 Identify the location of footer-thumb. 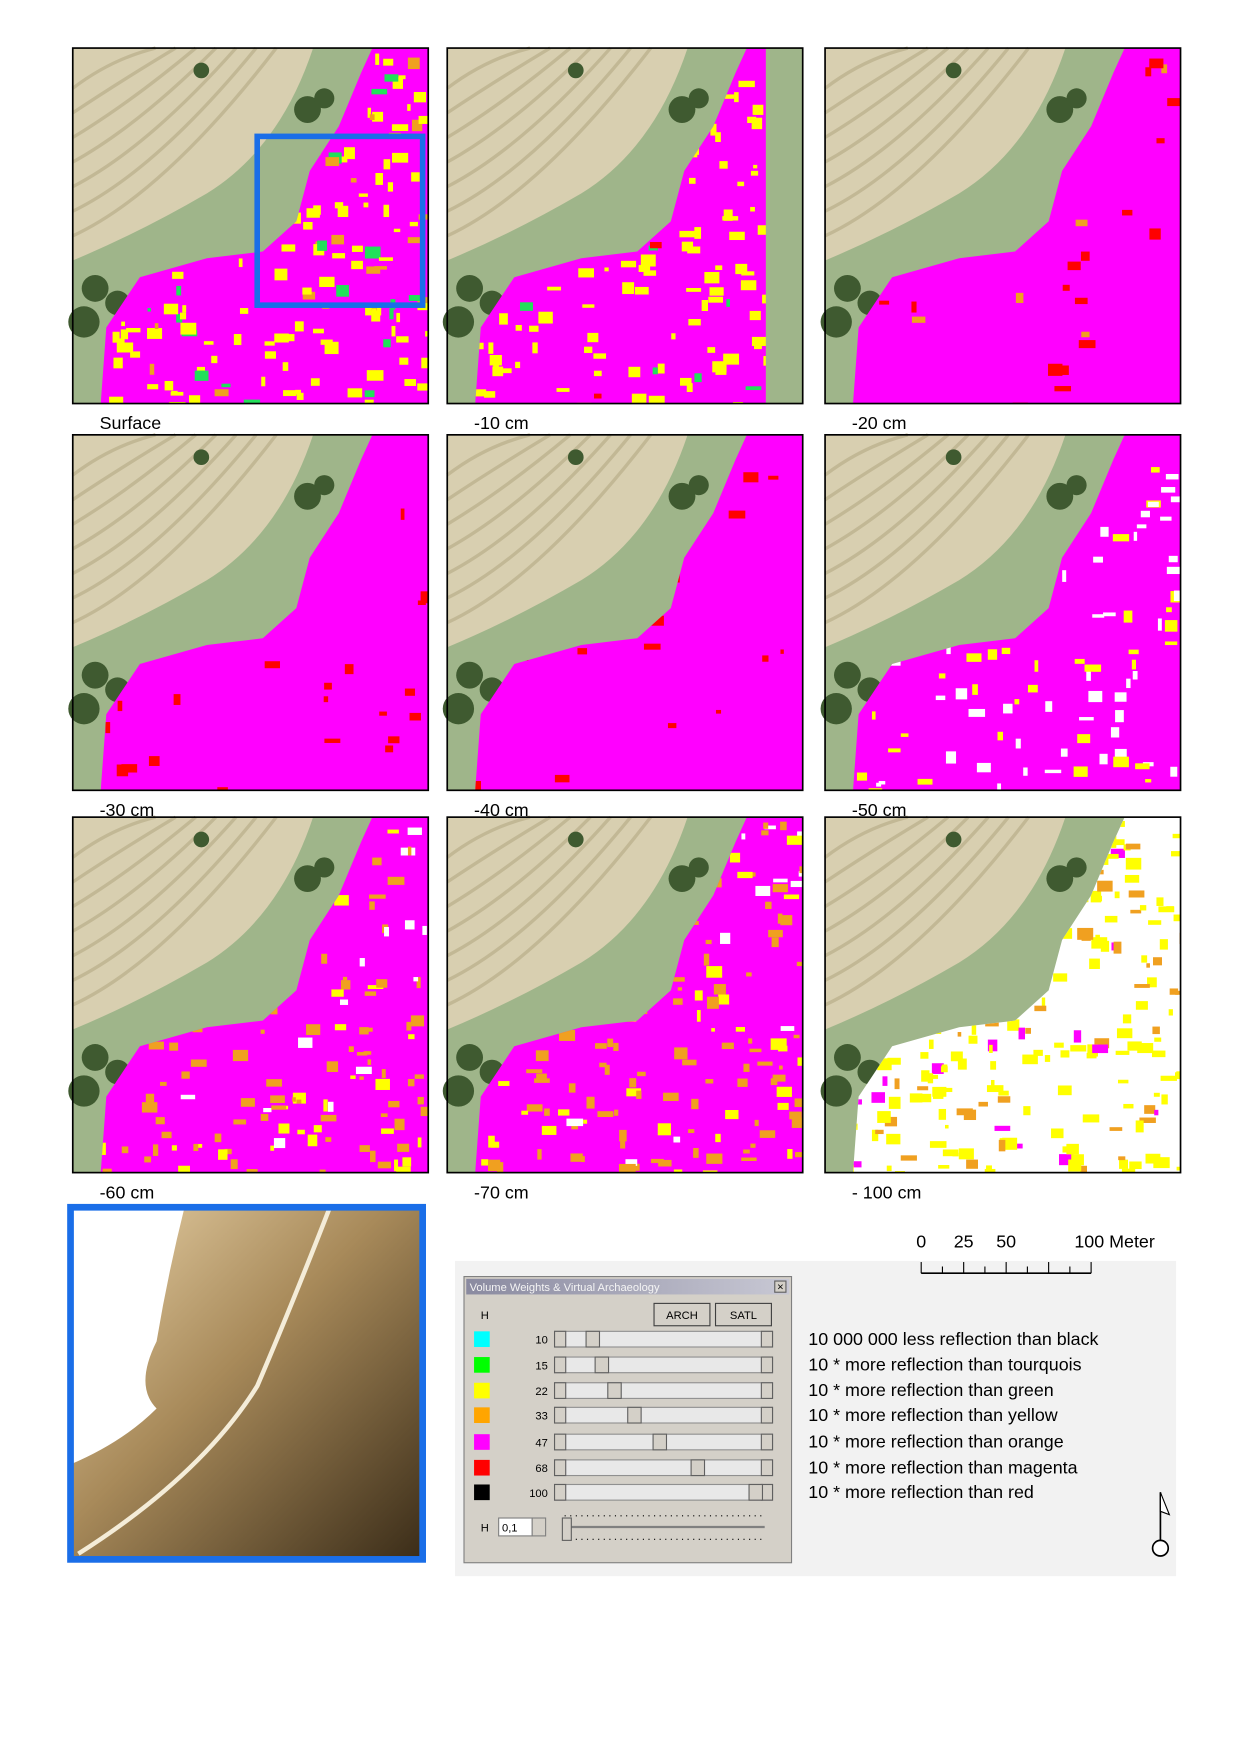
(566, 1529).